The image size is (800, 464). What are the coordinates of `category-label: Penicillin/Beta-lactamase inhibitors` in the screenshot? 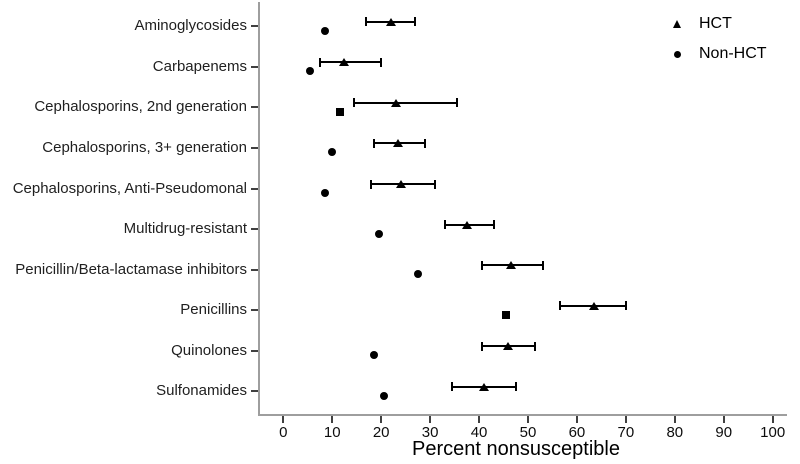 It's located at (131, 269).